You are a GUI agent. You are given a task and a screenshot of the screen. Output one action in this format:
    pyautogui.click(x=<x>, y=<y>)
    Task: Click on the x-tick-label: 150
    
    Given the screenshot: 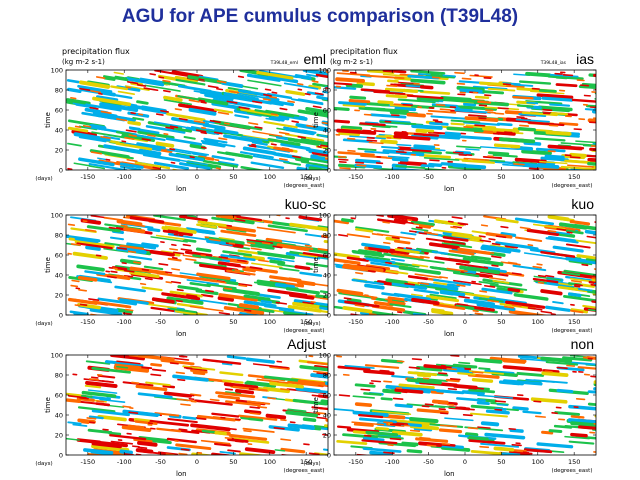 What is the action you would take?
    pyautogui.click(x=306, y=177)
    